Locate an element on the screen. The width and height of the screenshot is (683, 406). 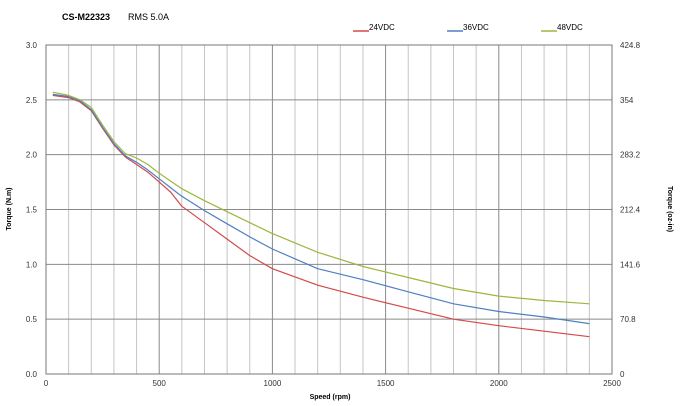
y-tick-label: 0.5 is located at coordinates (32, 319).